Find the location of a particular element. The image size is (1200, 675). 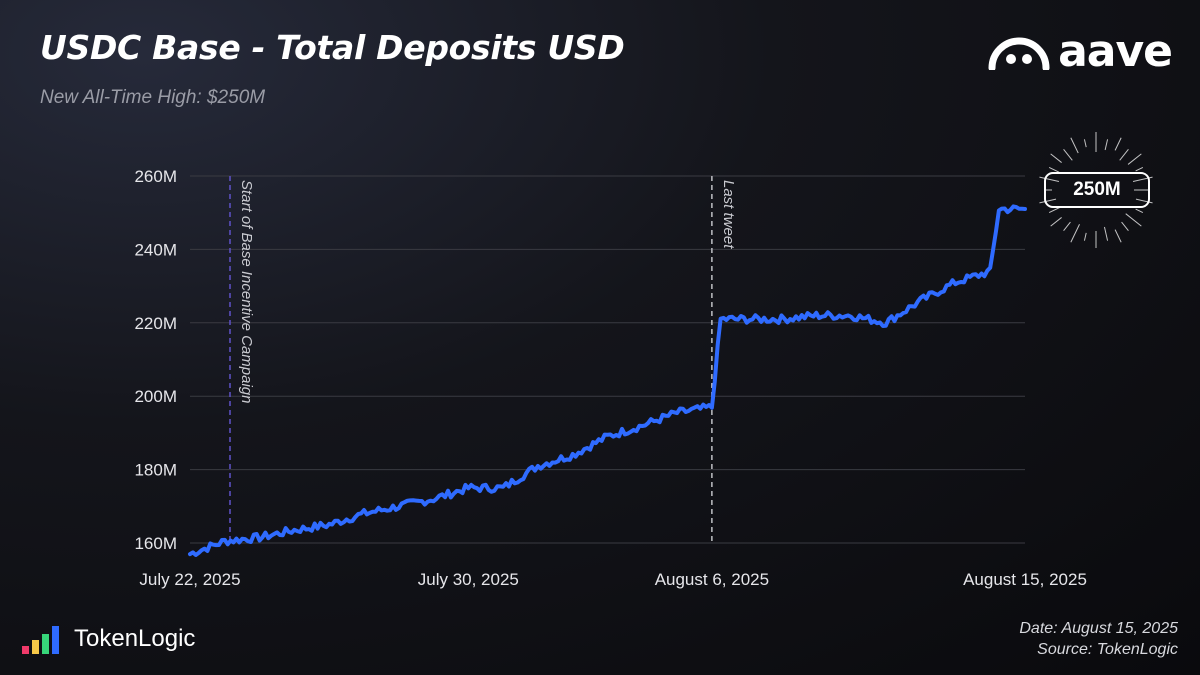

tokenlogic-logo: TokenLogic is located at coordinates (107, 638).